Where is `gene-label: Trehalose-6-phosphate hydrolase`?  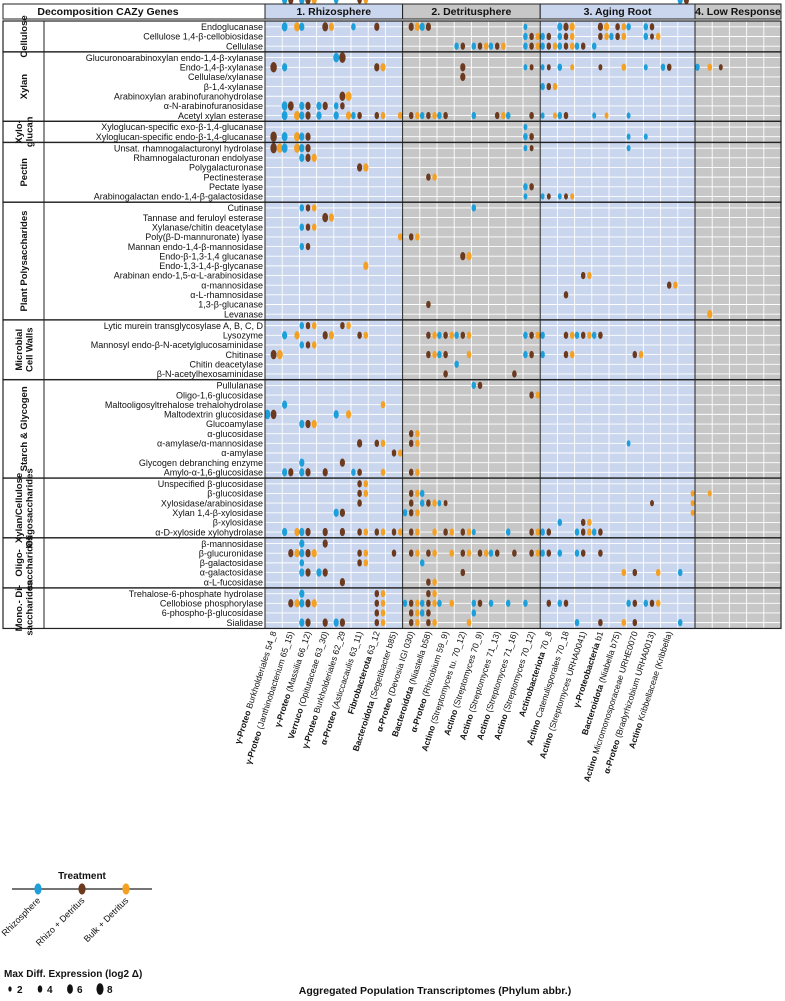
gene-label: Trehalose-6-phosphate hydrolase is located at coordinates (196, 594).